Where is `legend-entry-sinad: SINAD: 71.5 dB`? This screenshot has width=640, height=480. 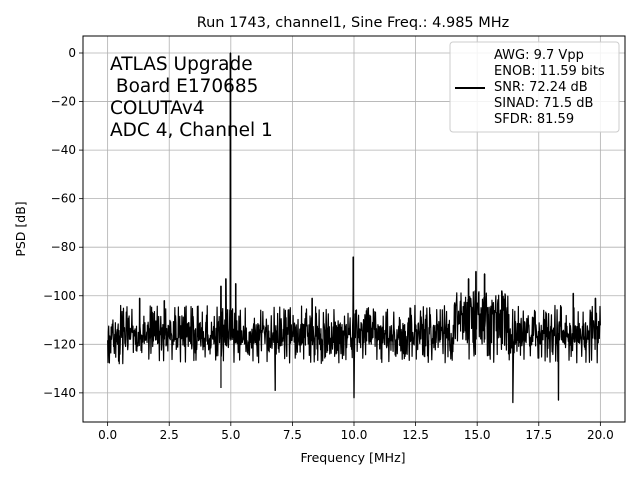
legend-entry-sinad: SINAD: 71.5 dB is located at coordinates (543, 103).